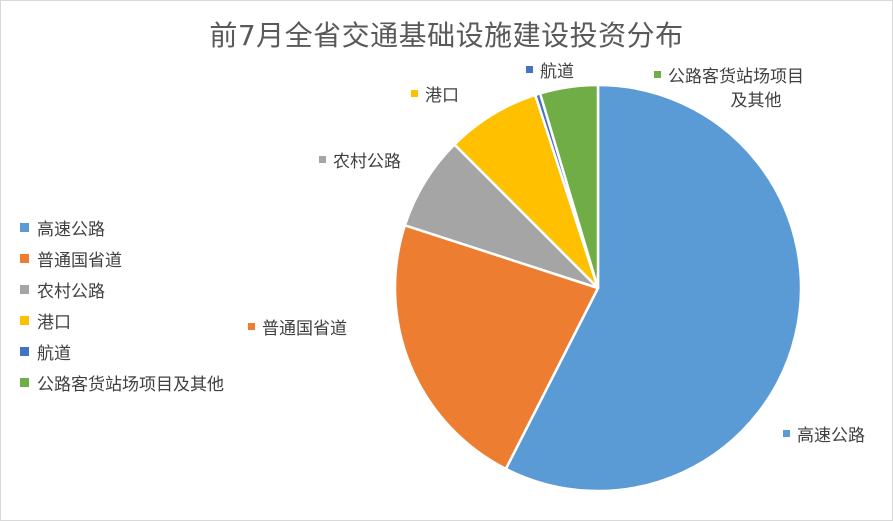  Describe the element at coordinates (557, 72) in the screenshot. I see `slice-label-text-waterway: 航道` at that location.